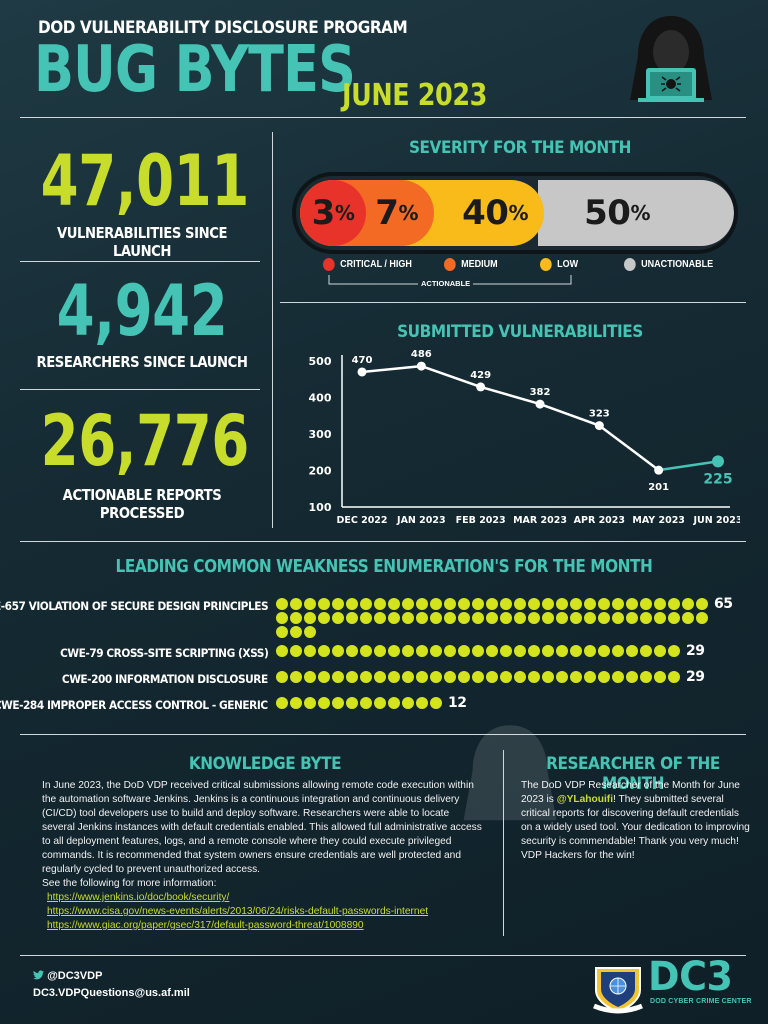 The width and height of the screenshot is (768, 1024). What do you see at coordinates (716, 520) in the screenshot?
I see `x-tick-label: JUN 2023` at bounding box center [716, 520].